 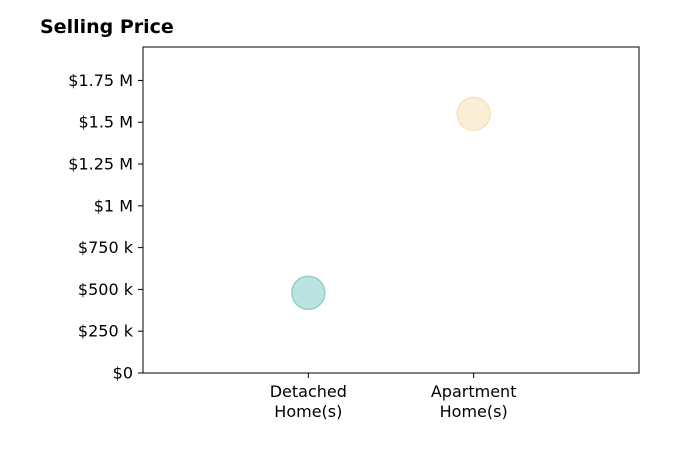 What do you see at coordinates (106, 289) in the screenshot?
I see `y-tick-label: $500 k` at bounding box center [106, 289].